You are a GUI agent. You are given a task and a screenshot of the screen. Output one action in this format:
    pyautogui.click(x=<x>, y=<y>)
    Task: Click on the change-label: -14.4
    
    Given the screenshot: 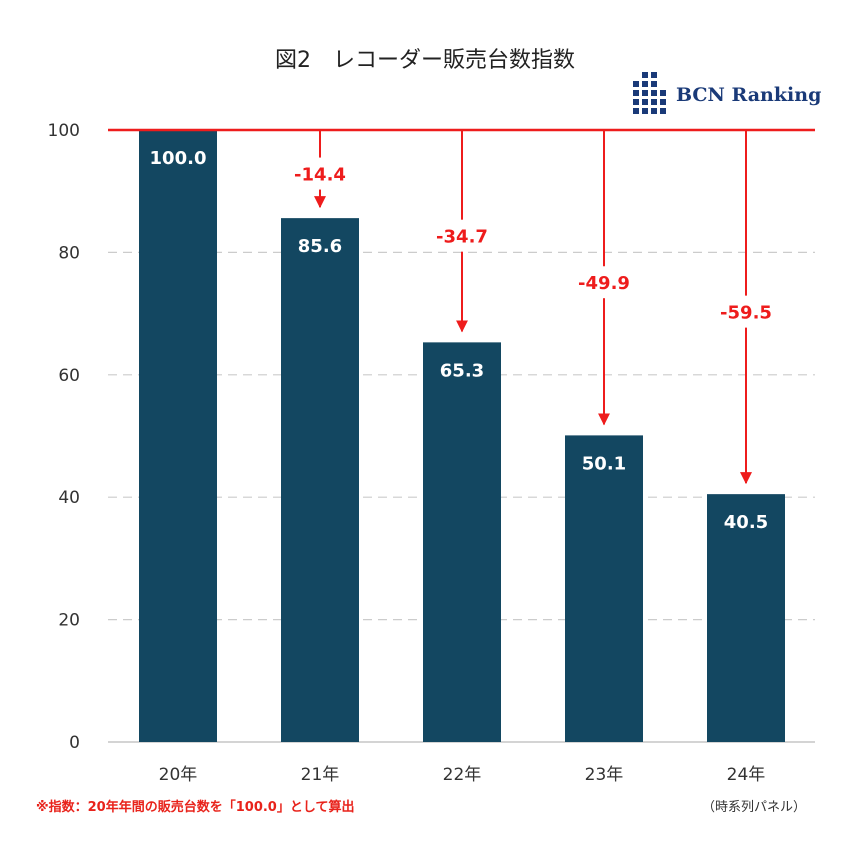 What is the action you would take?
    pyautogui.click(x=320, y=175)
    